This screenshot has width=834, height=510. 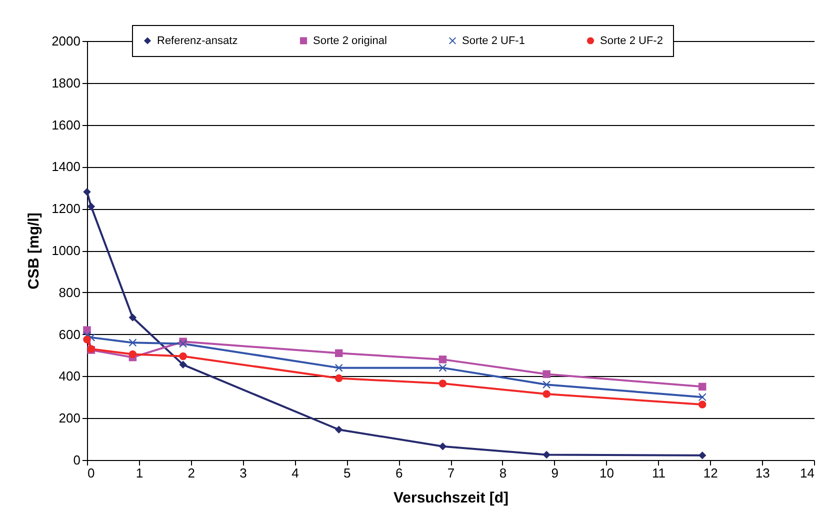 I want to click on x-tick-label: 0, so click(x=91, y=473).